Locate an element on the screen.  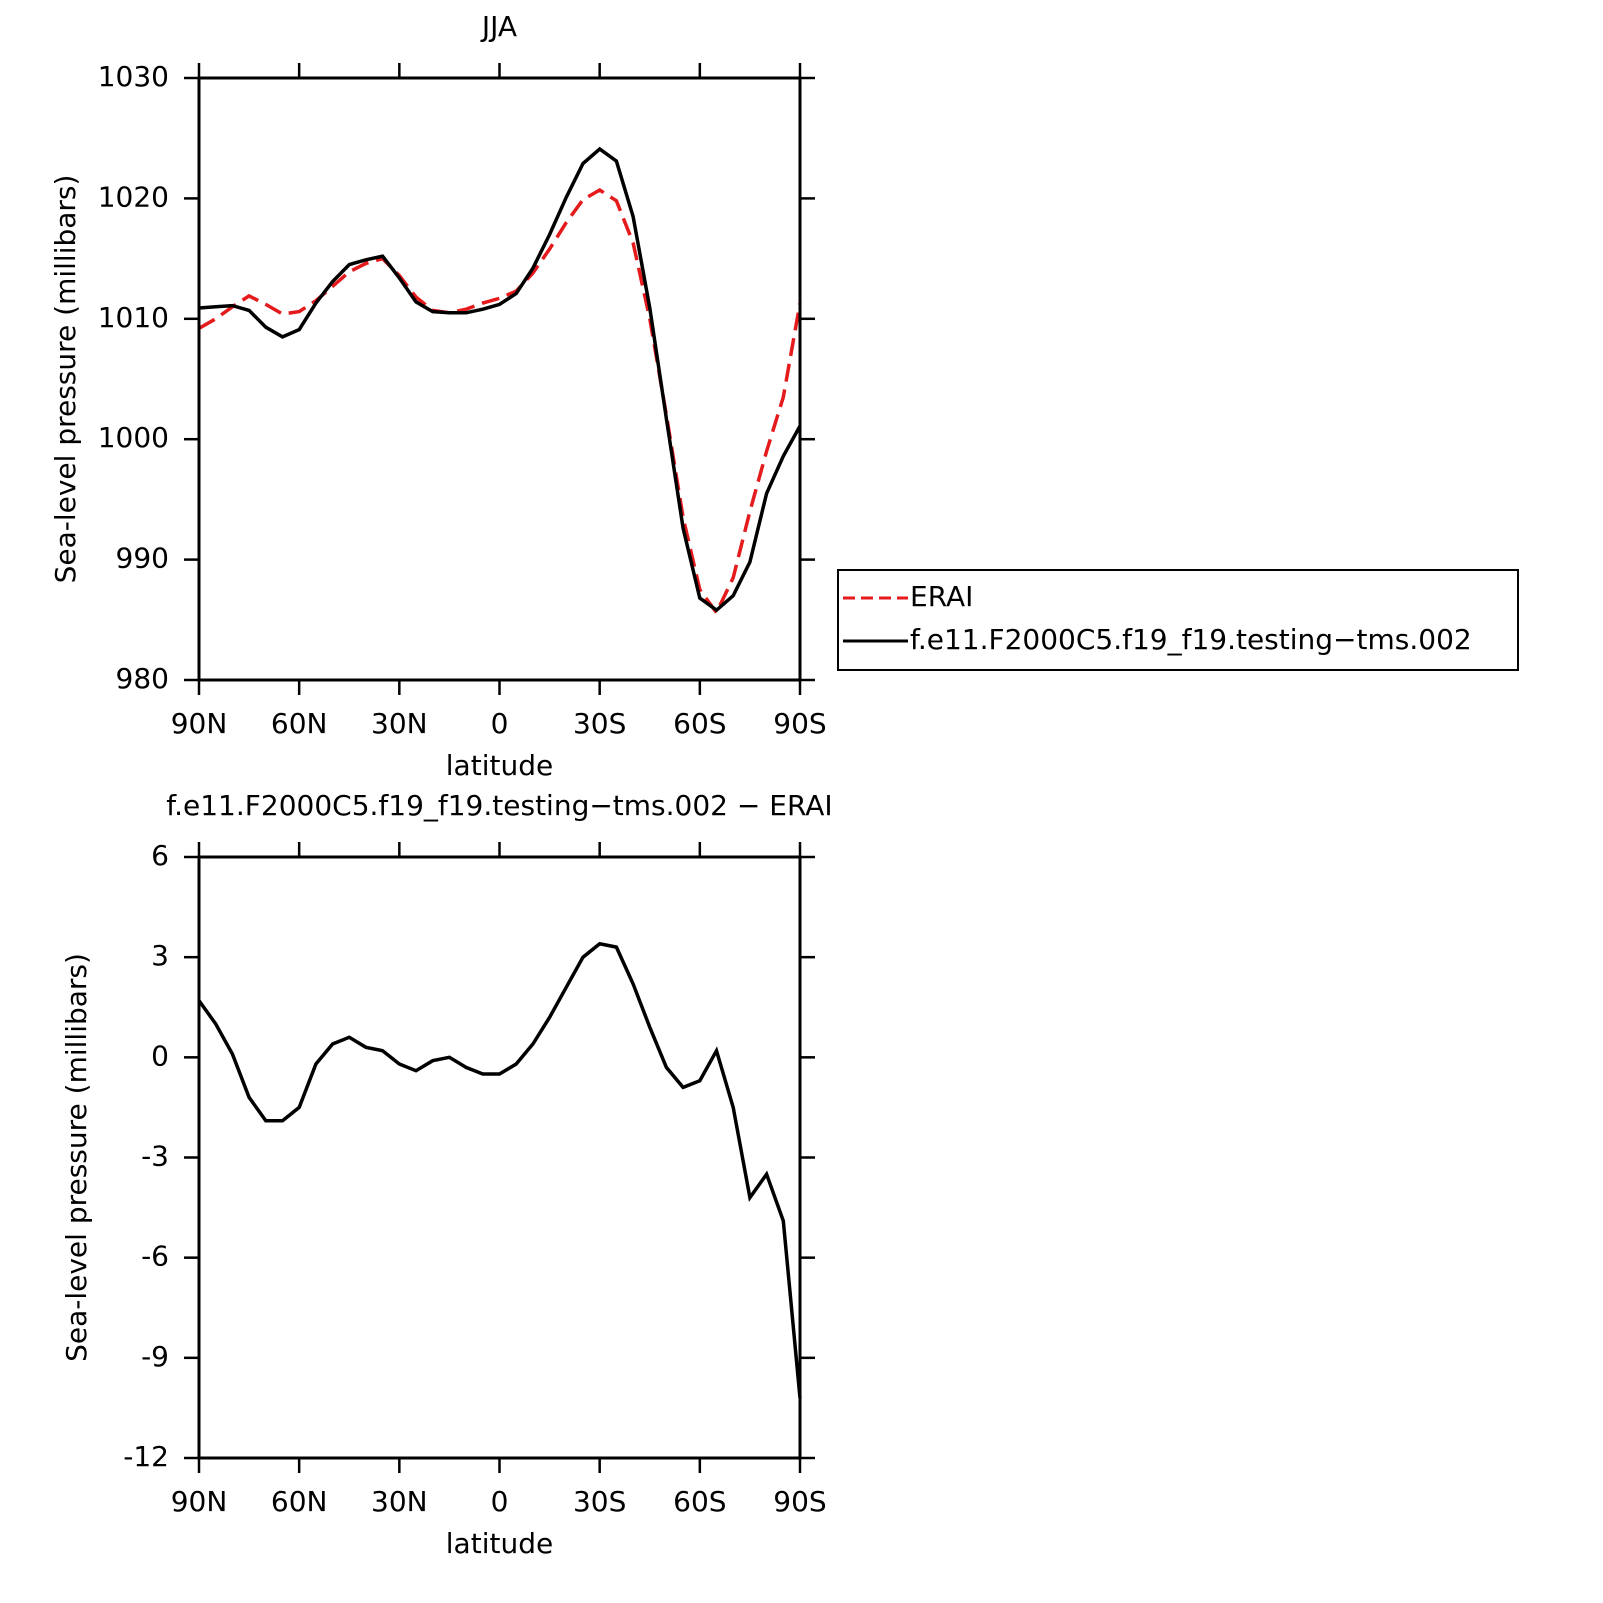
y-tick-label: 1030 is located at coordinates (133, 76).